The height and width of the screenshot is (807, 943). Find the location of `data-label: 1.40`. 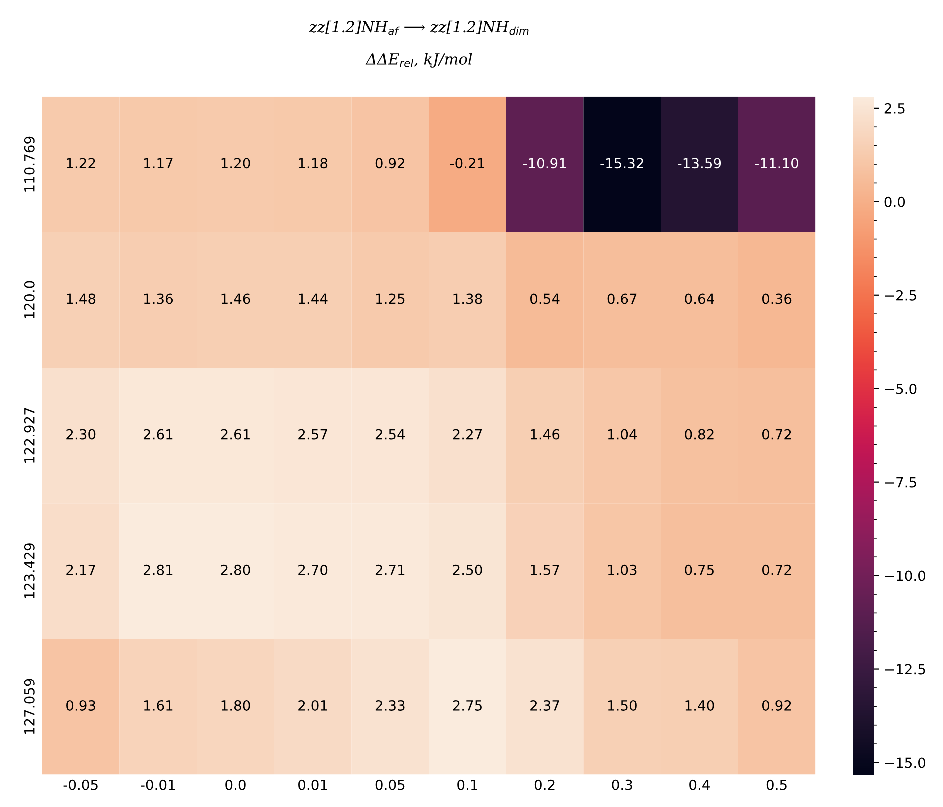

data-label: 1.40 is located at coordinates (700, 705).